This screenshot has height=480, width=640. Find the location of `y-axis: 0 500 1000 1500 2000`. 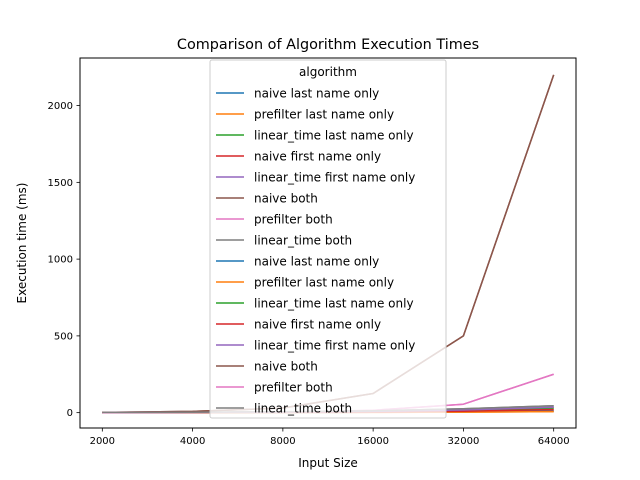

y-axis: 0 500 1000 1500 2000 is located at coordinates (64, 260).